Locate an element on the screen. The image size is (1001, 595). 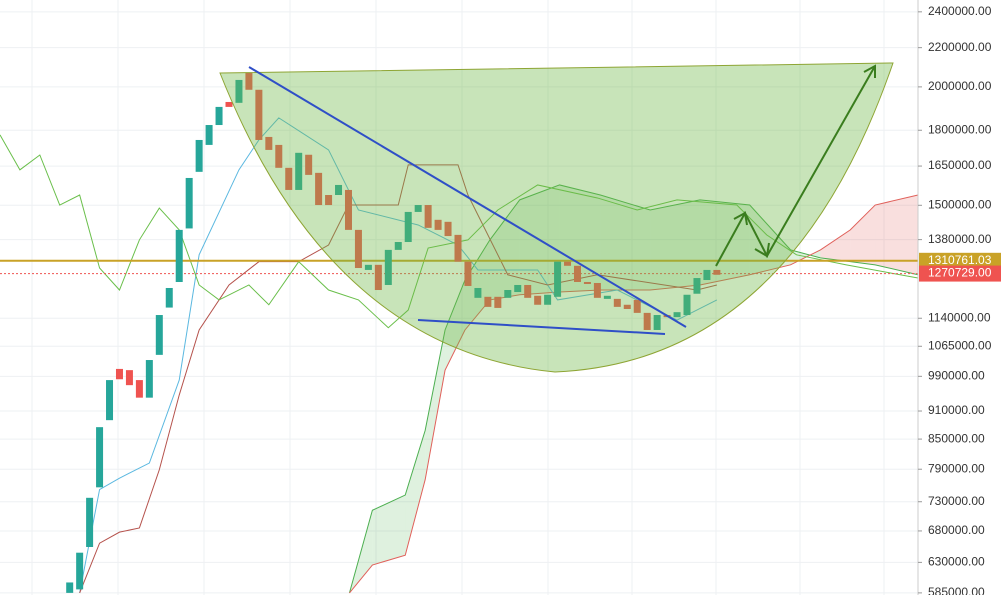
axis-background is located at coordinates (959, 297).